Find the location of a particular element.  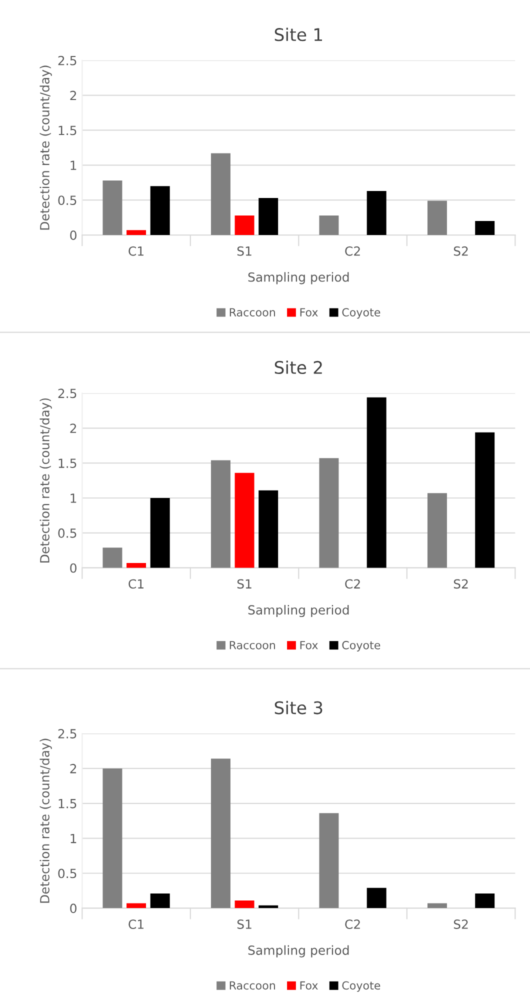

chart-title: Site 3 is located at coordinates (298, 707).